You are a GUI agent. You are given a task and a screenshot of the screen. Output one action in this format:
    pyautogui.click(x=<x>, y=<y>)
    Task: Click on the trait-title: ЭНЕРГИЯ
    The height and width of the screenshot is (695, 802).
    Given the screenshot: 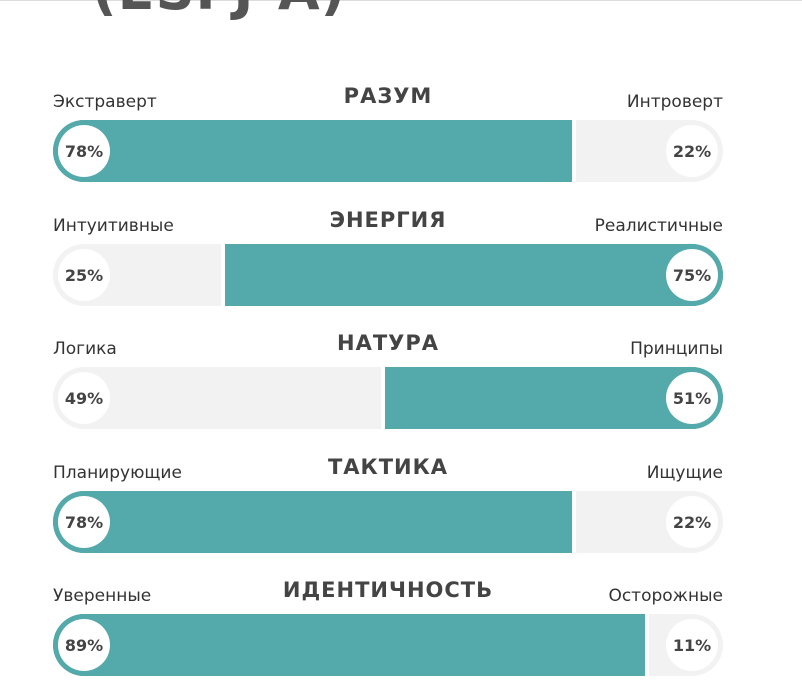 What is the action you would take?
    pyautogui.click(x=388, y=220)
    